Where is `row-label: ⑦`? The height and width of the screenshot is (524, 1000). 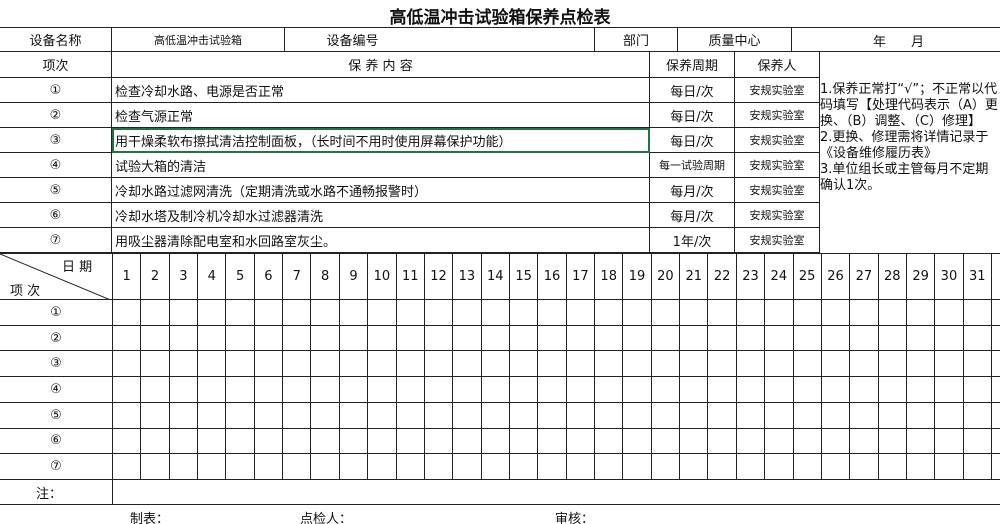
row-label: ⑦ is located at coordinates (56, 467).